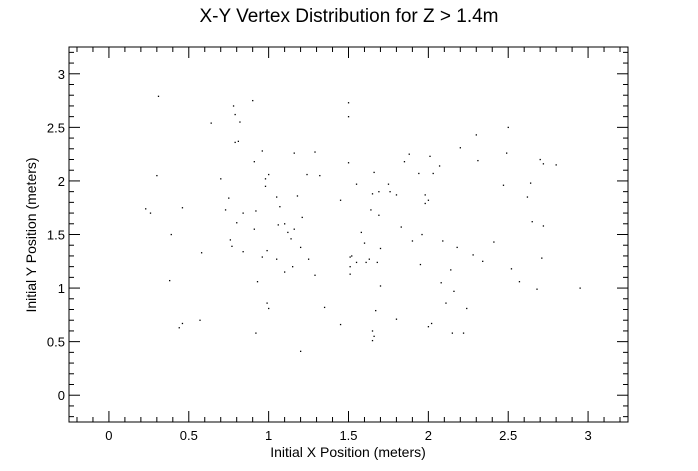  Describe the element at coordinates (61, 288) in the screenshot. I see `y-tick-label: 1` at that location.